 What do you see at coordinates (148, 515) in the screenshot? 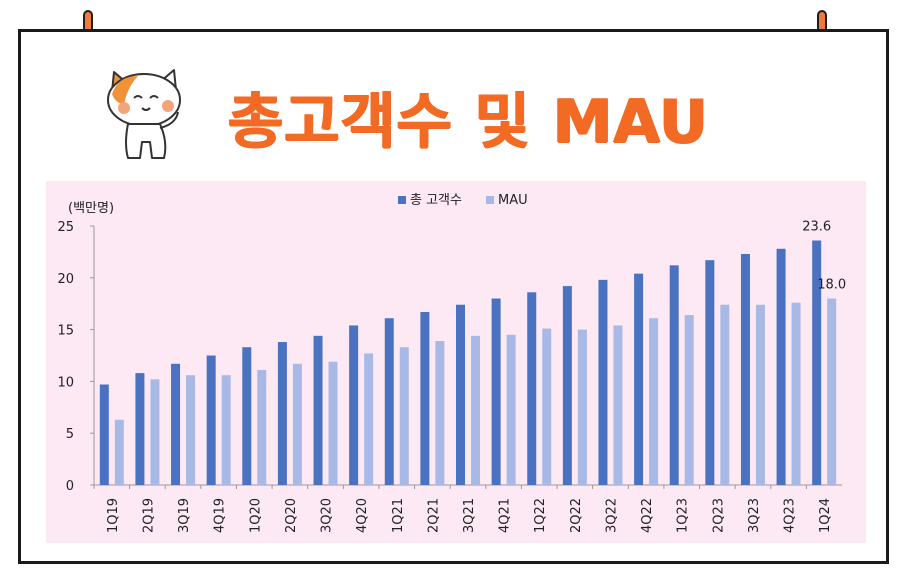
I see `x-tick-label: 2Q19` at bounding box center [148, 515].